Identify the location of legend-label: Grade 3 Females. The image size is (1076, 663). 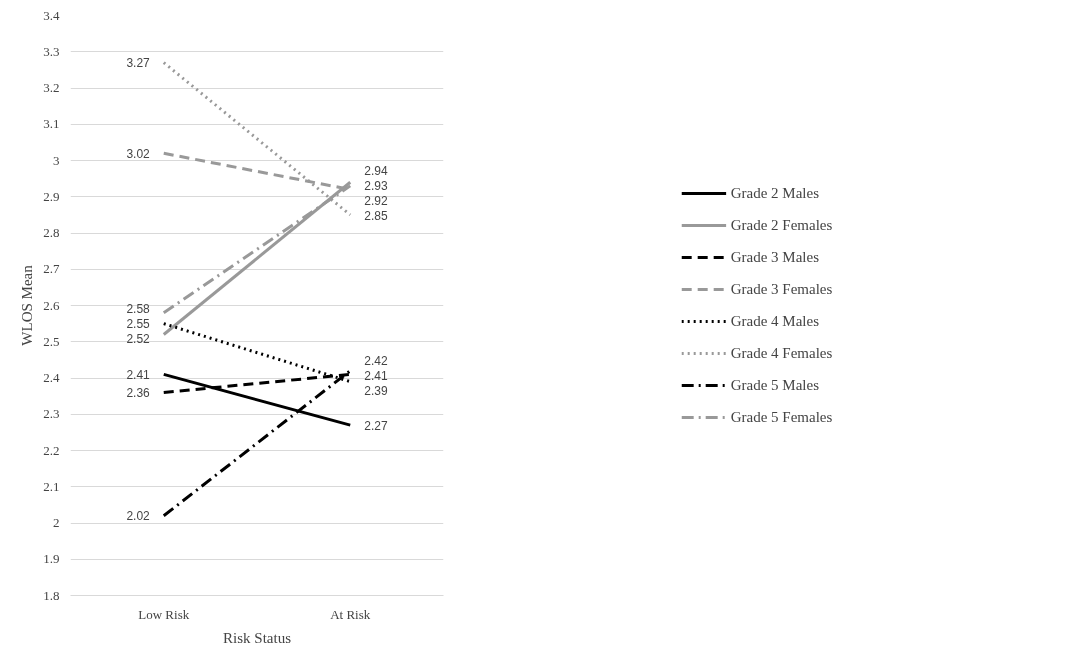
(781, 289).